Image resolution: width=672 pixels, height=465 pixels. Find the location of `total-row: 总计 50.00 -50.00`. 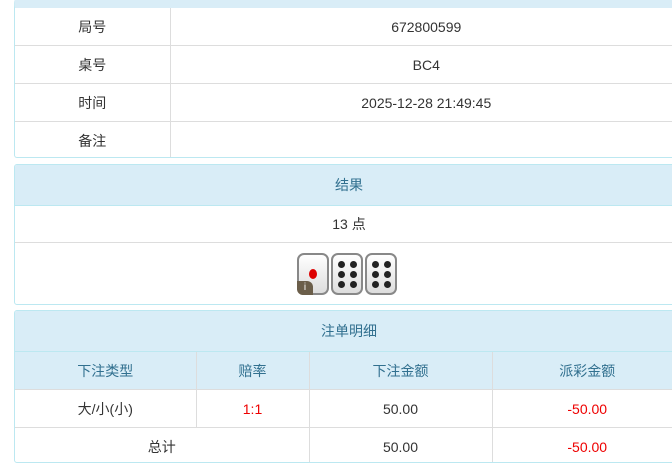

total-row: 总计 50.00 -50.00 is located at coordinates (343, 444).